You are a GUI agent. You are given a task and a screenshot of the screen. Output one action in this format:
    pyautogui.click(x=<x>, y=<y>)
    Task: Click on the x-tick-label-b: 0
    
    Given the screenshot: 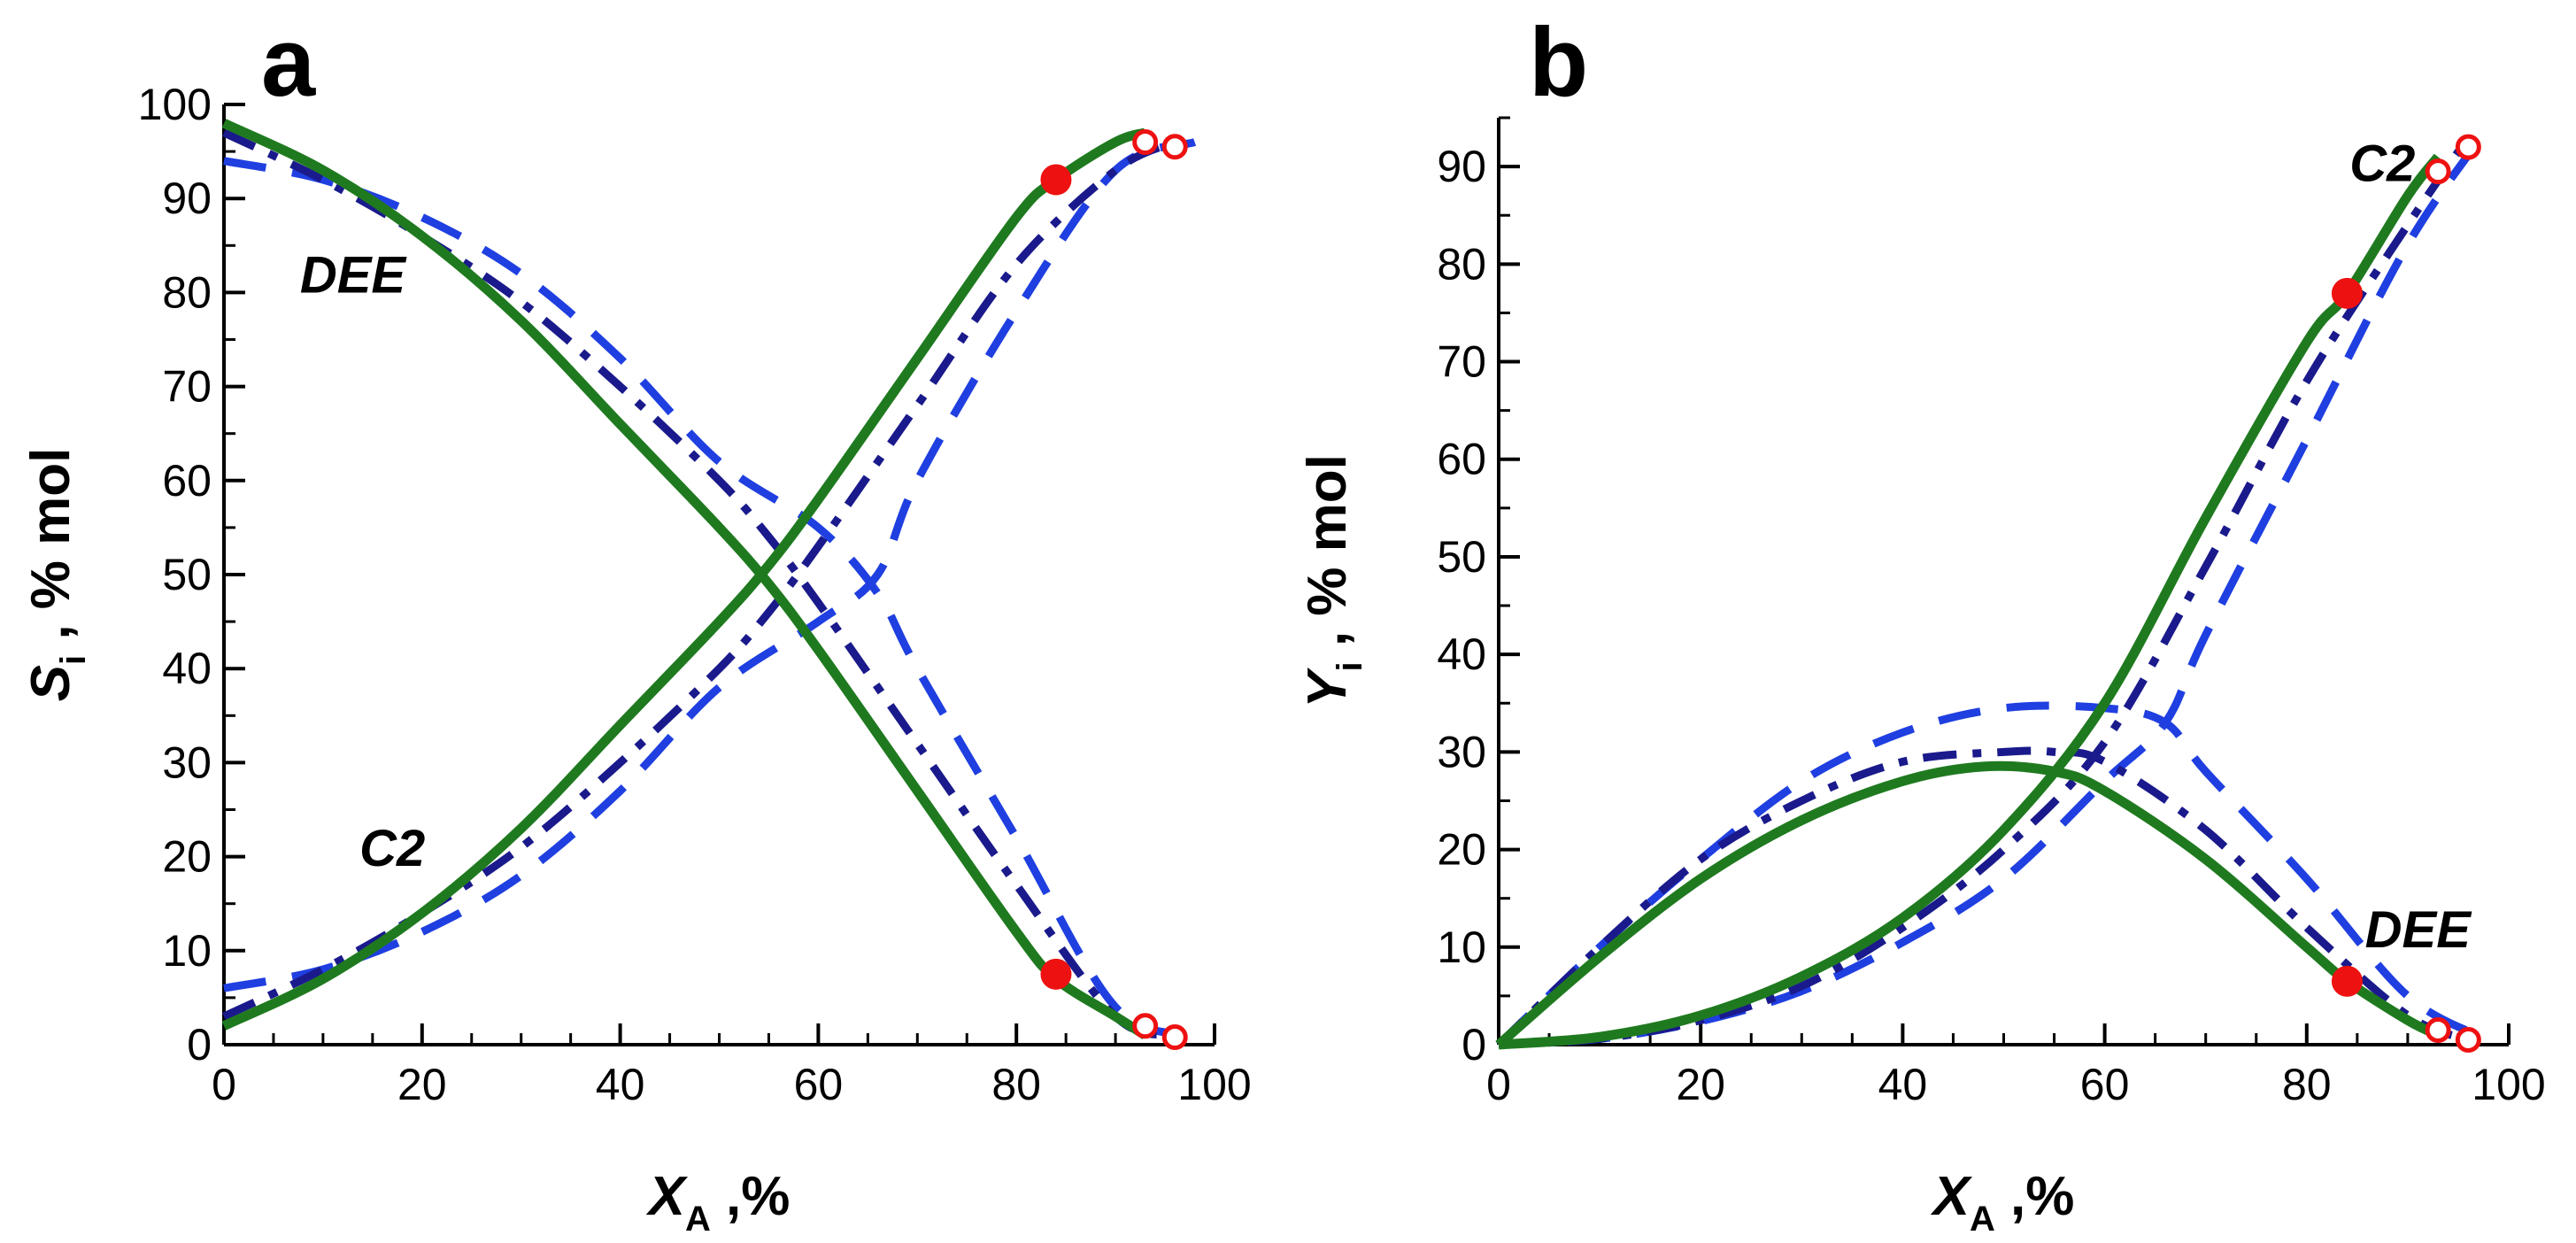 What is the action you would take?
    pyautogui.click(x=1498, y=1084)
    